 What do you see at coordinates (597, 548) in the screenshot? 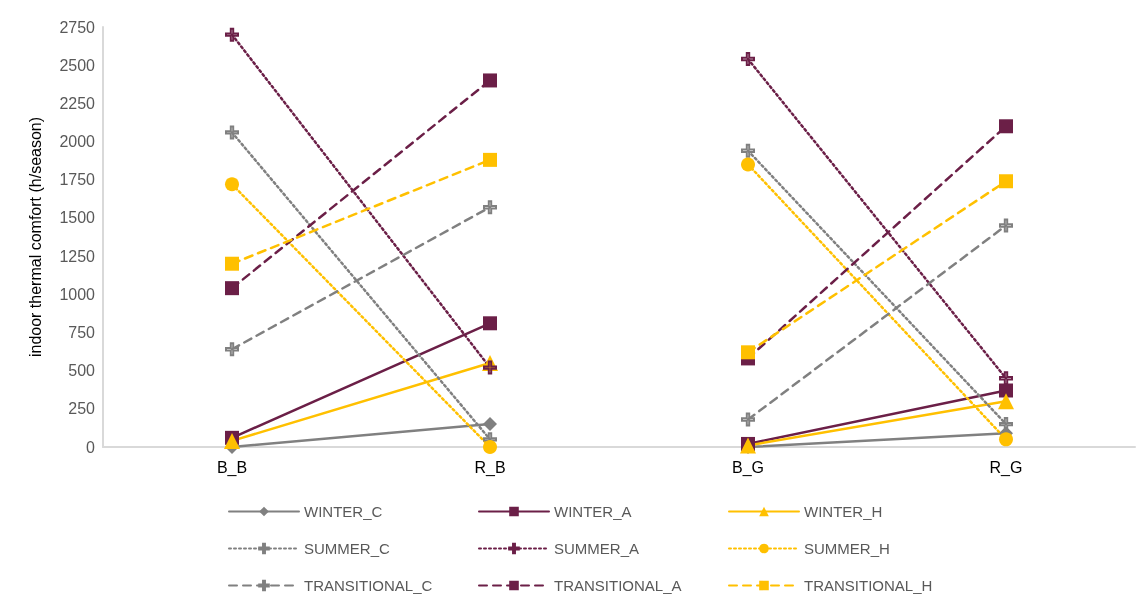
I see `legend-label: SUMMER_A` at bounding box center [597, 548].